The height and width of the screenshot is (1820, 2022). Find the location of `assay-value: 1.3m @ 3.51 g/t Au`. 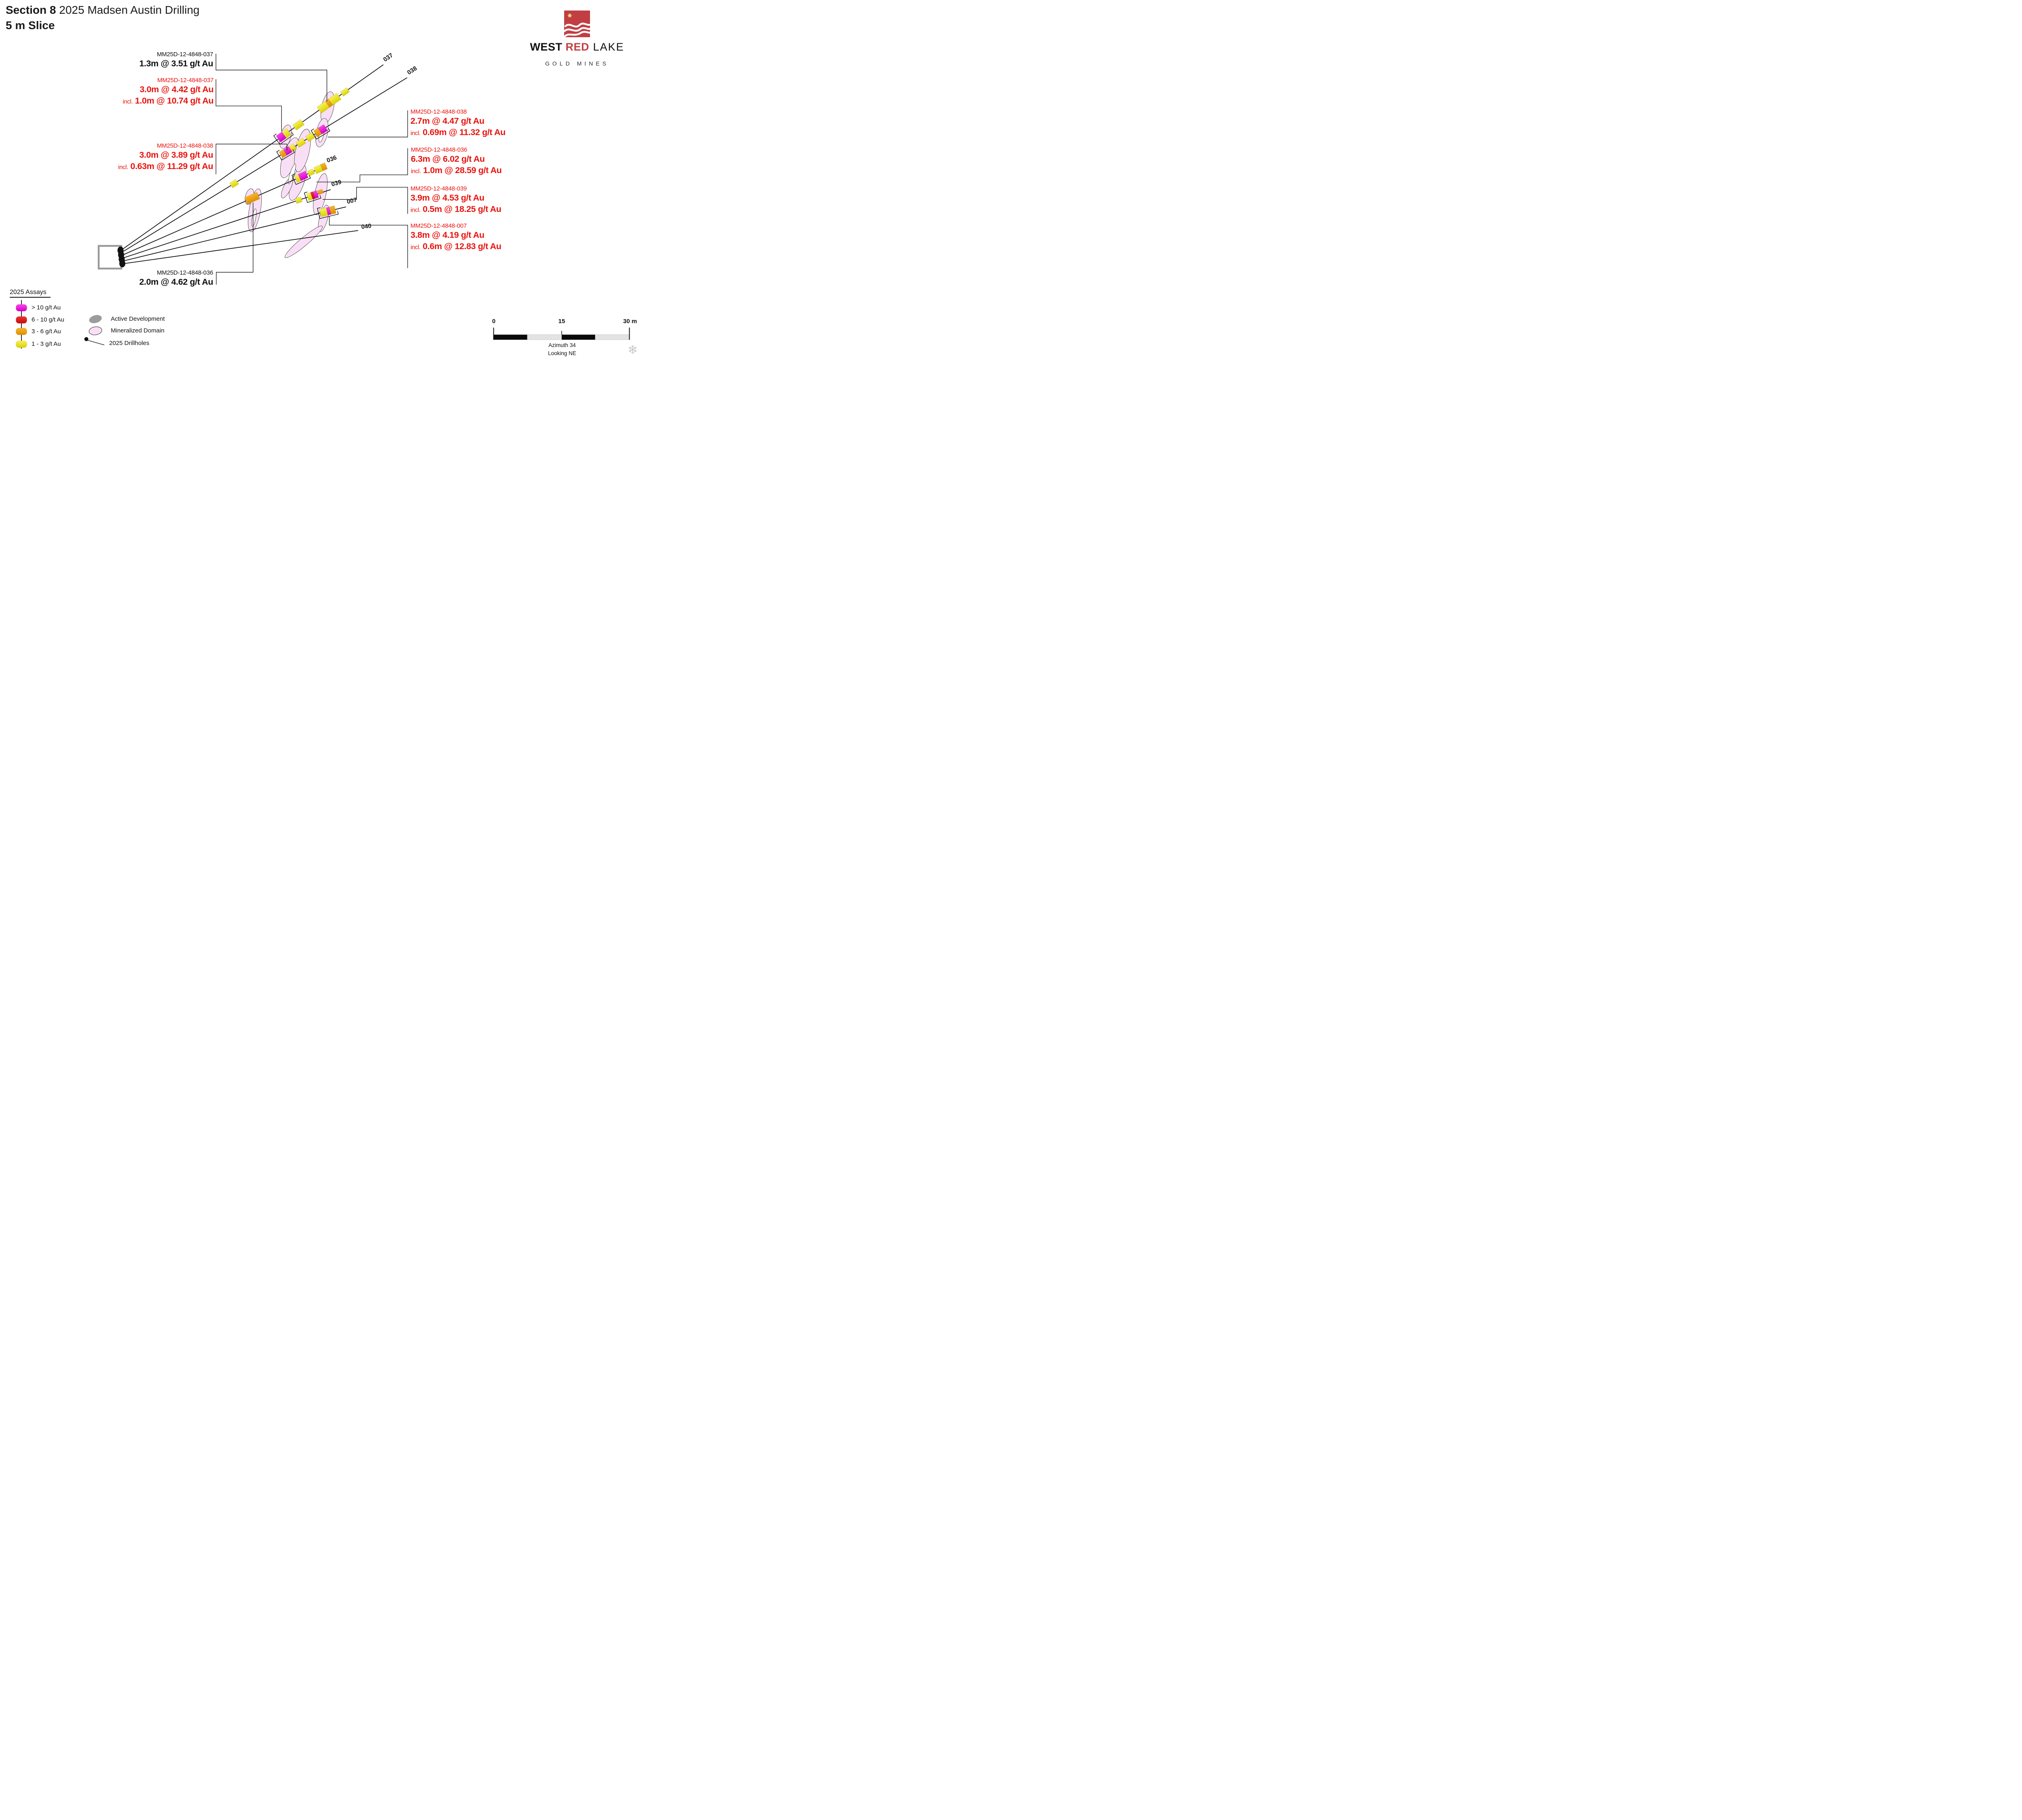

assay-value: 1.3m @ 3.51 g/t Au is located at coordinates (176, 63).